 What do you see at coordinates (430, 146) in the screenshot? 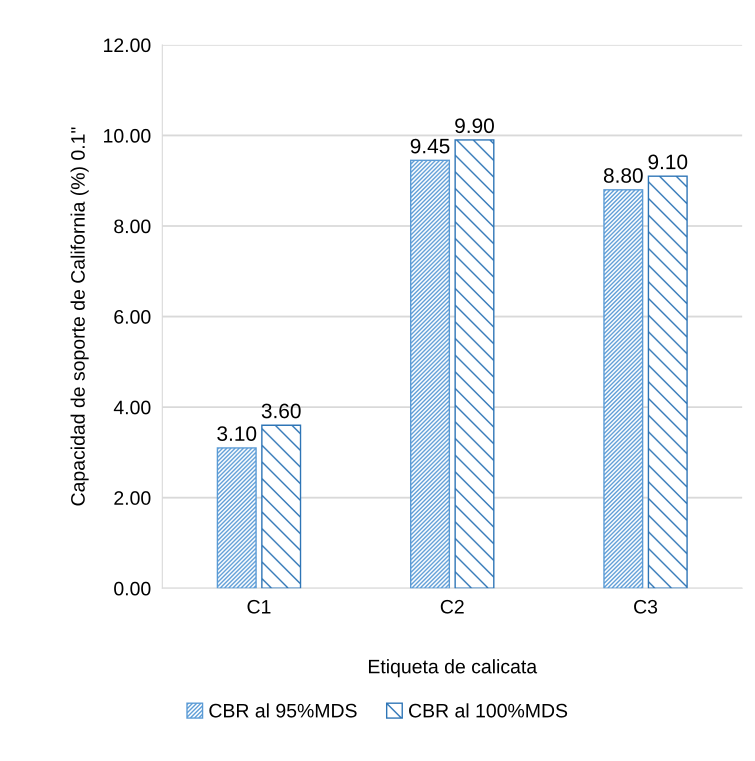
I see `text: 9.45` at bounding box center [430, 146].